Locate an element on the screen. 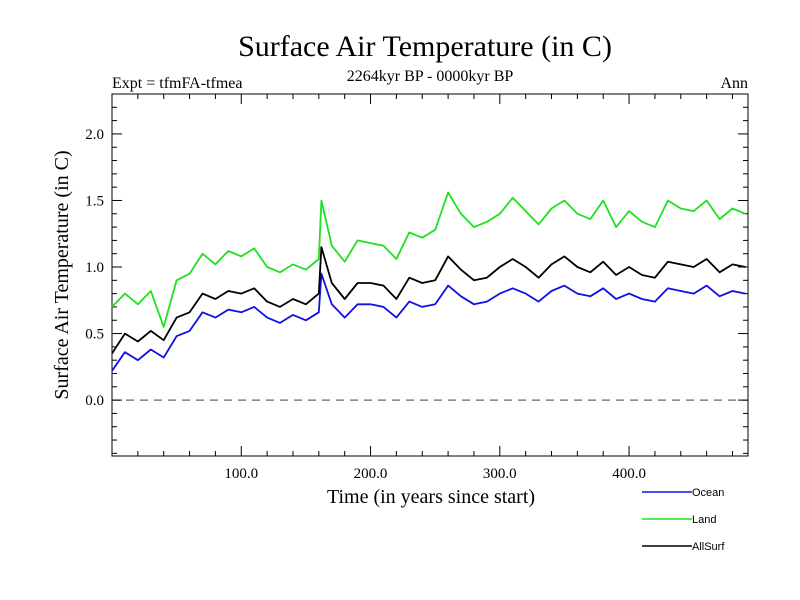  chart-subtitle: 2264kyr BP - 0000kyr BP is located at coordinates (430, 76).